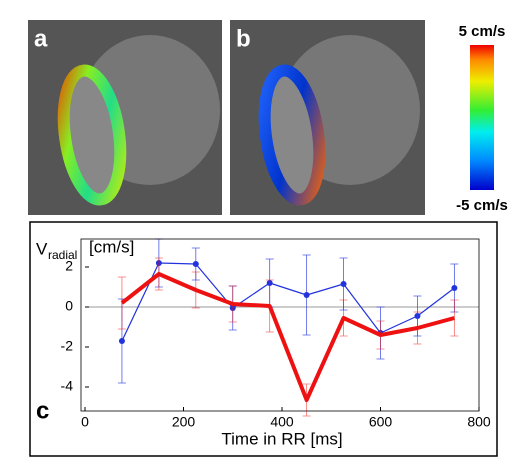  Describe the element at coordinates (67, 346) in the screenshot. I see `y-tick-label: -2` at that location.